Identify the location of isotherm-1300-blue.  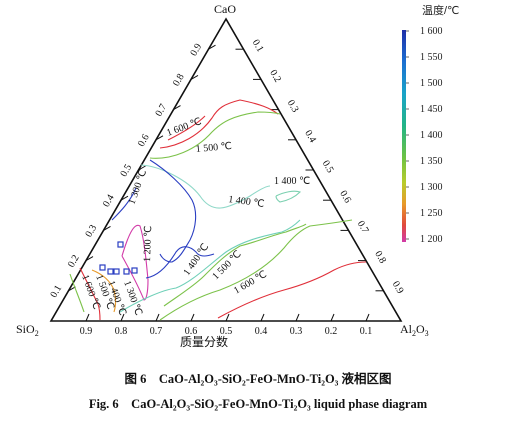
(173, 211).